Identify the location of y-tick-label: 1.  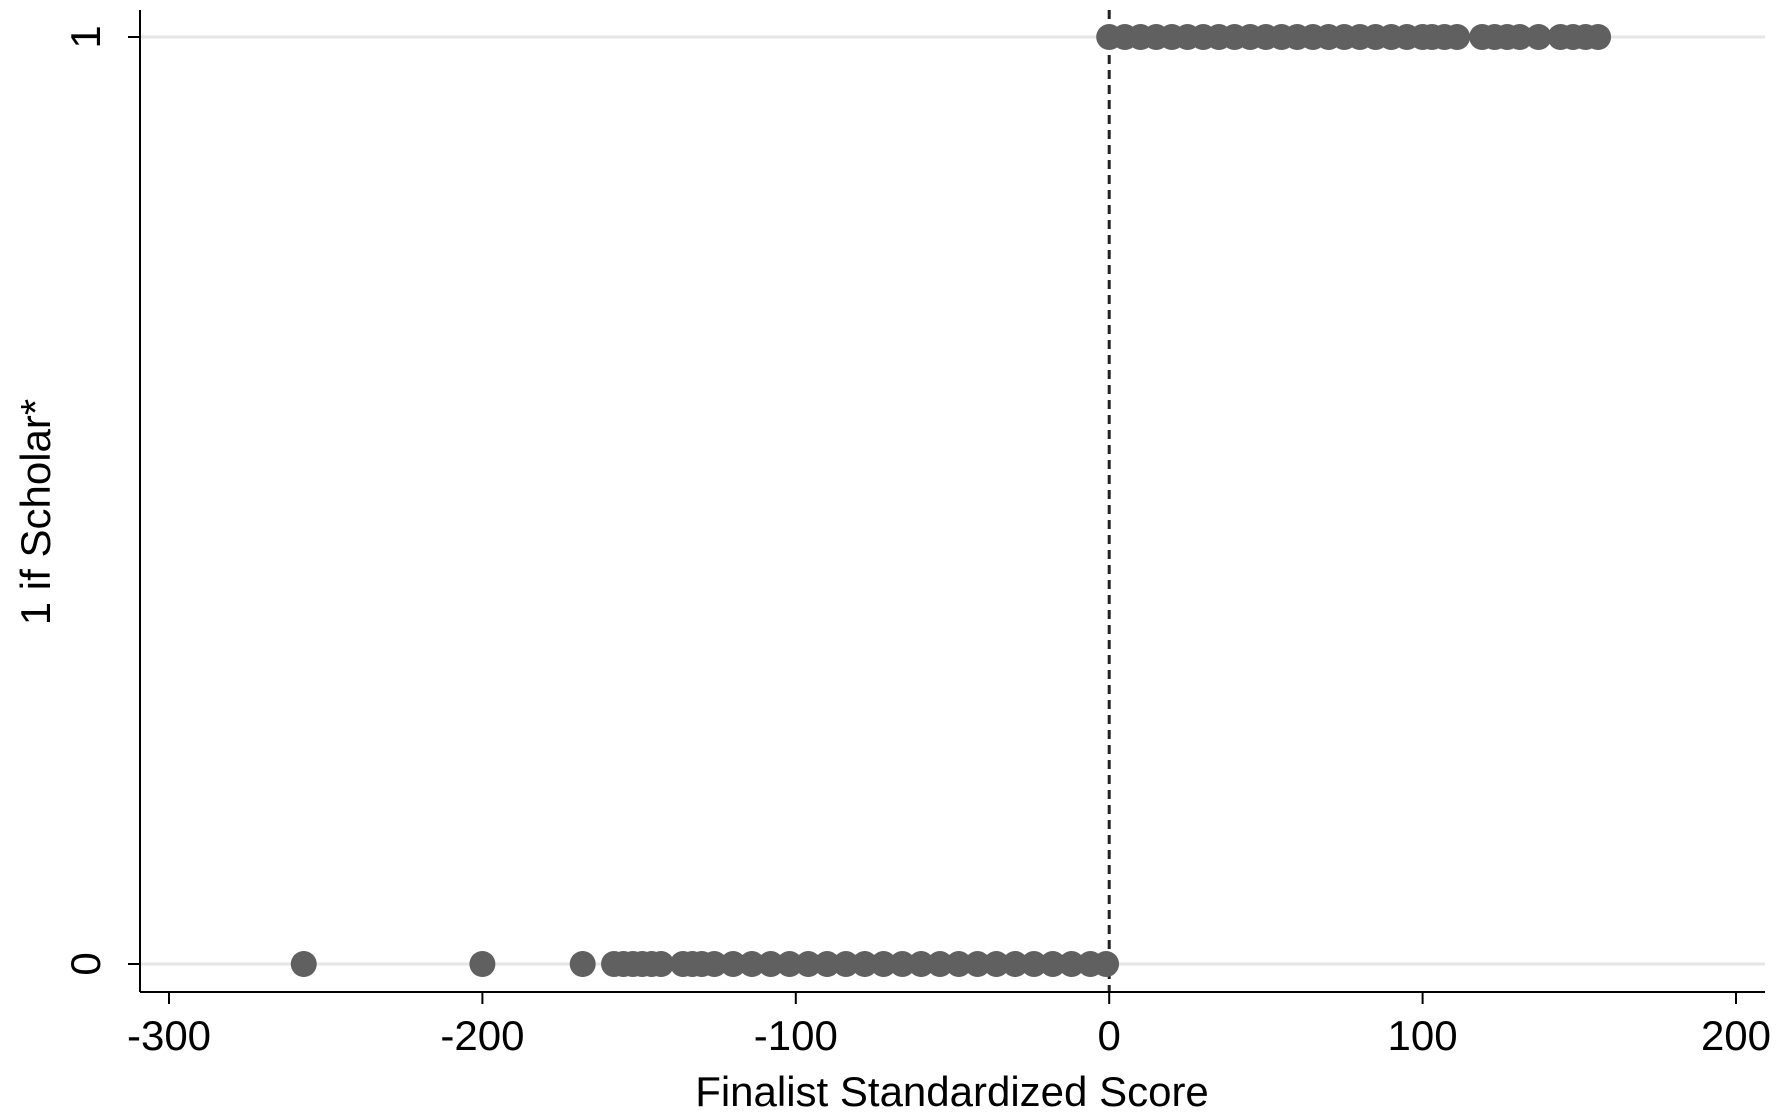
(85, 36).